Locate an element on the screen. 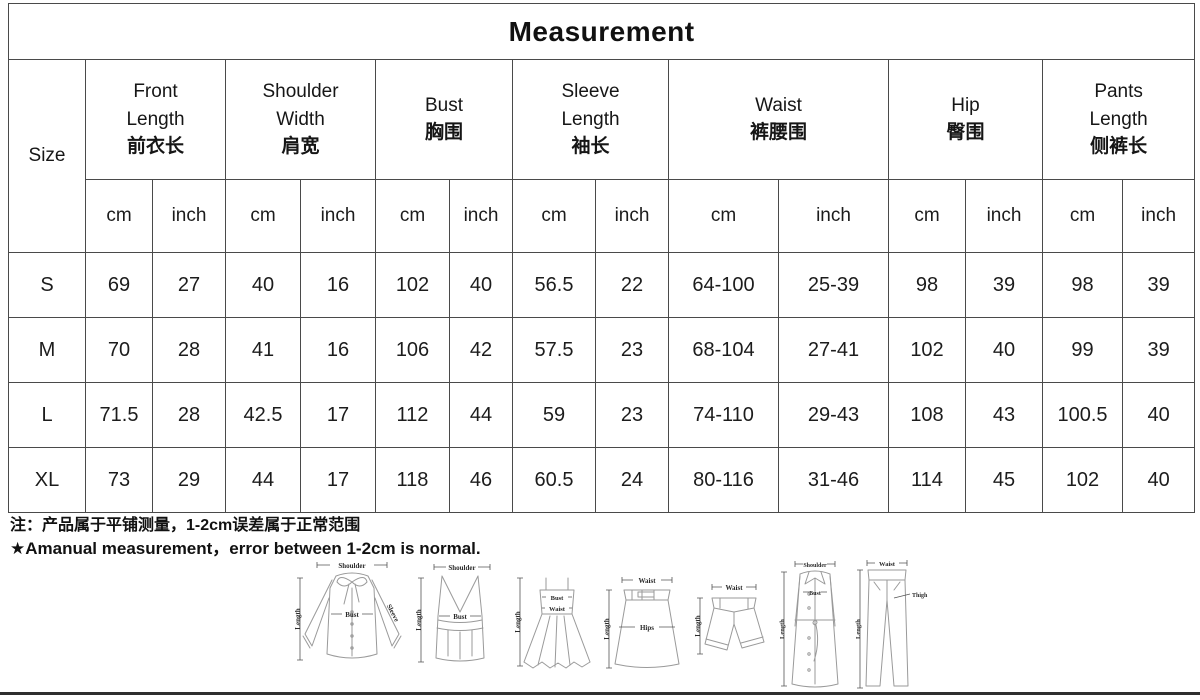 The image size is (1200, 700). photo-bottom-edge is located at coordinates (600, 693).